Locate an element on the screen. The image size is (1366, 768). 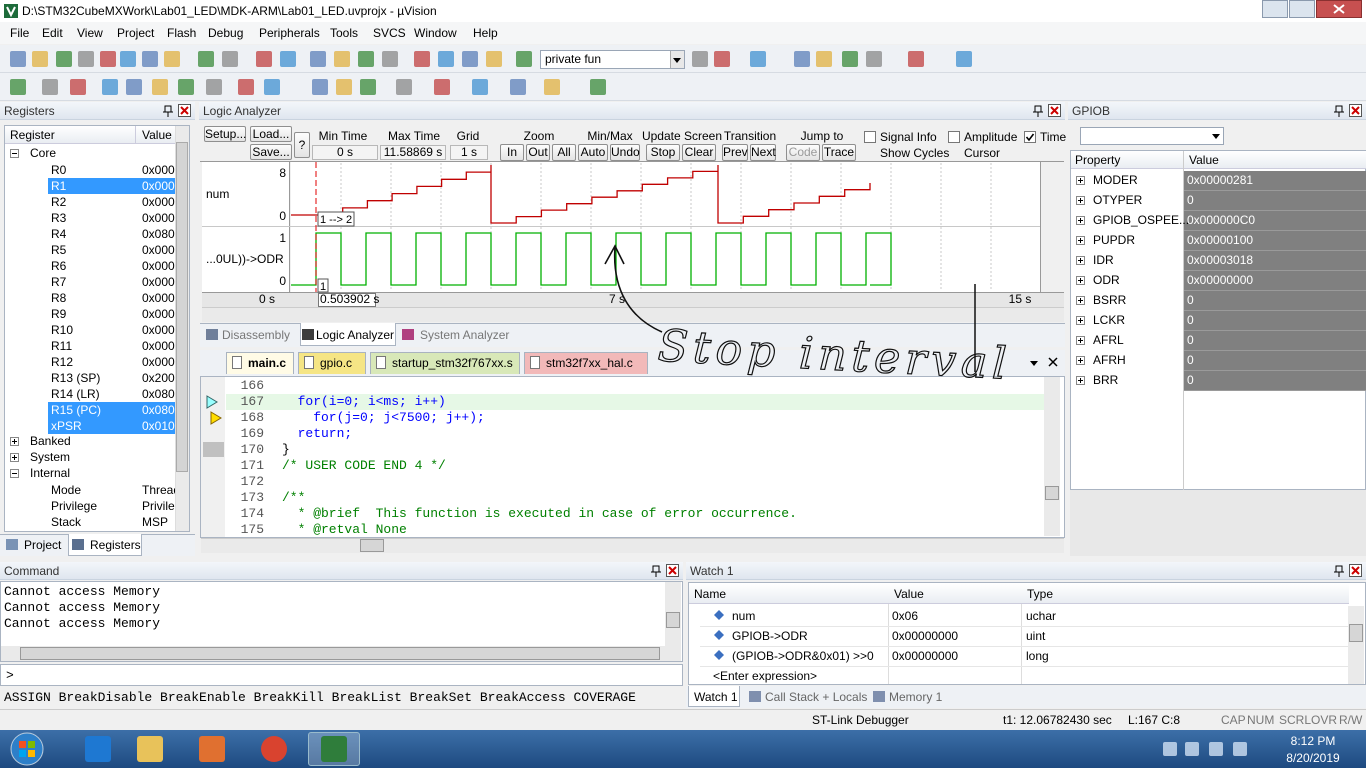
menu-item: Peripherals is located at coordinates (289, 33).